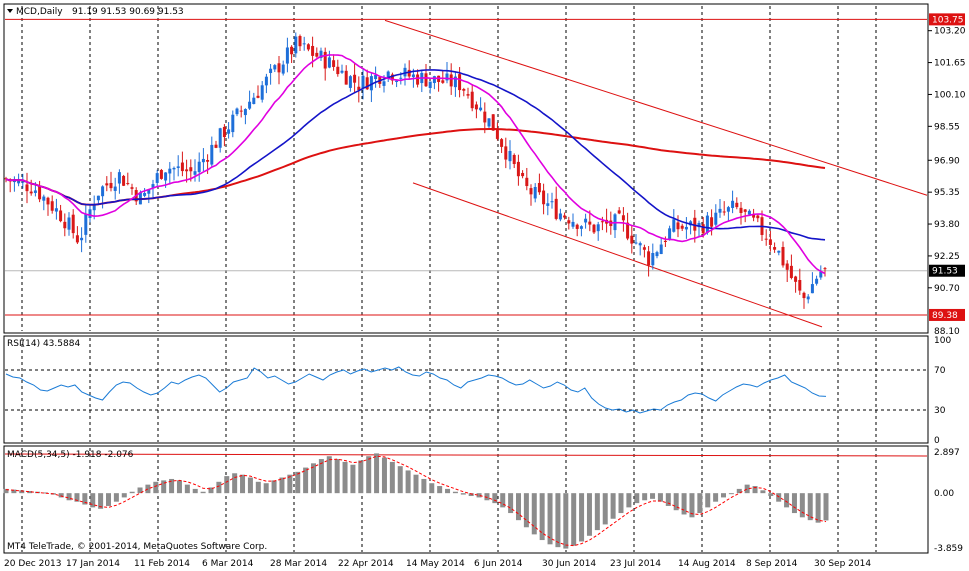  Describe the element at coordinates (43, 344) in the screenshot. I see `rsi-title: RSI(14) 43.5884` at that location.